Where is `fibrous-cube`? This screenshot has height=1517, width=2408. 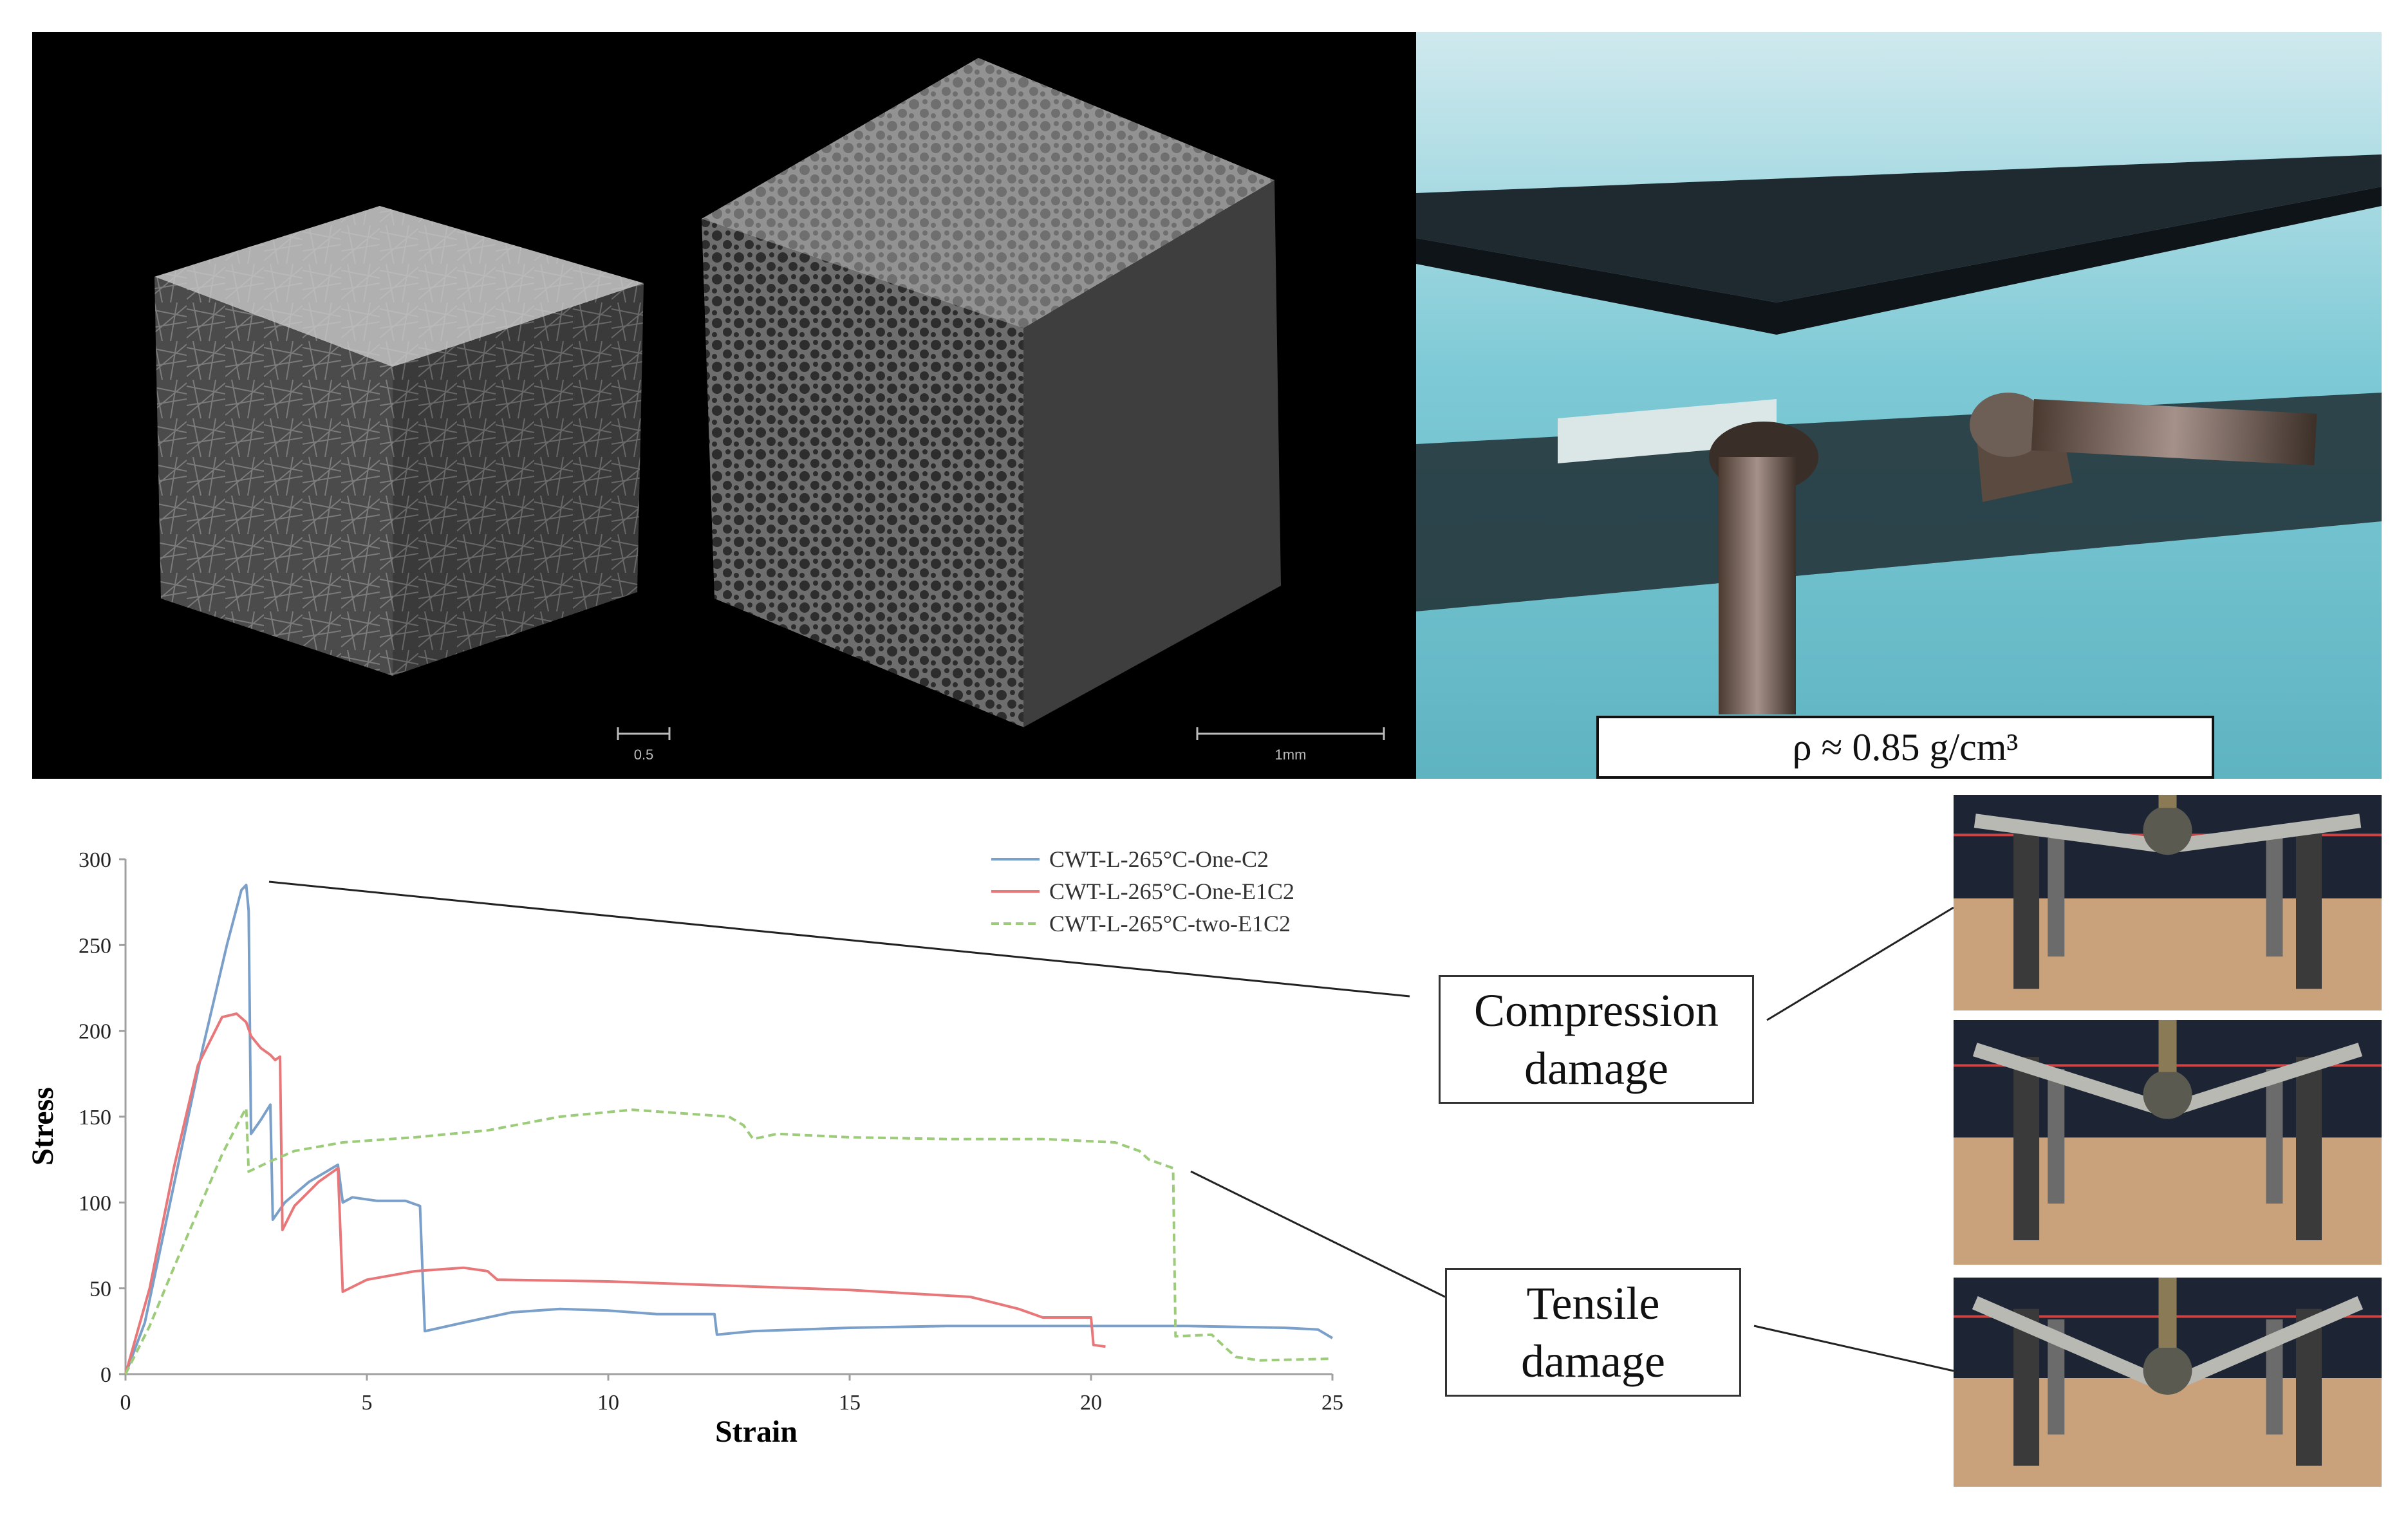
fibrous-cube is located at coordinates (399, 441).